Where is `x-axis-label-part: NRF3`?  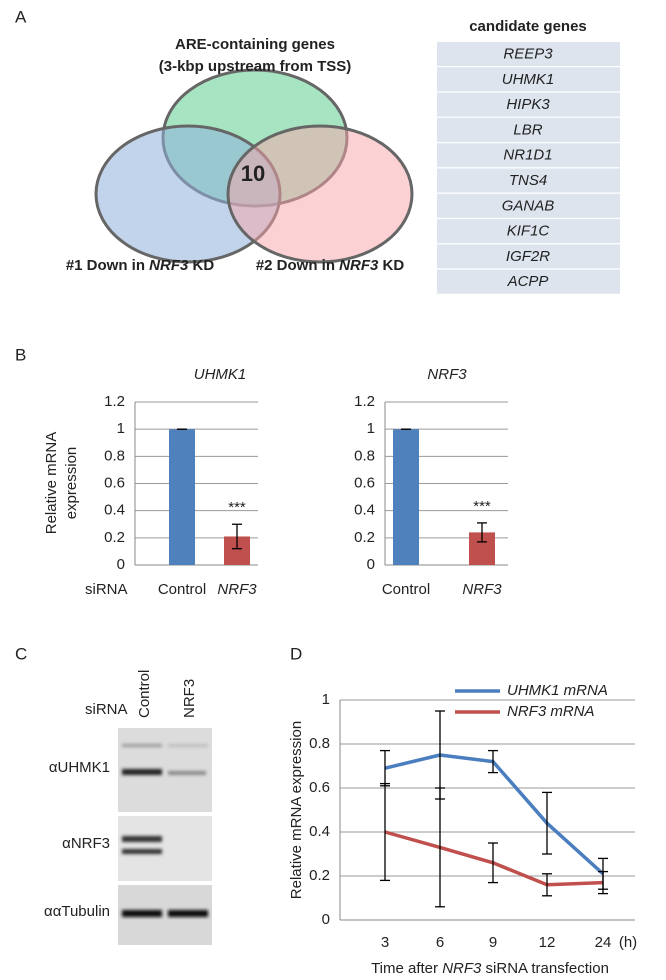
x-axis-label-part: NRF3 is located at coordinates (462, 968).